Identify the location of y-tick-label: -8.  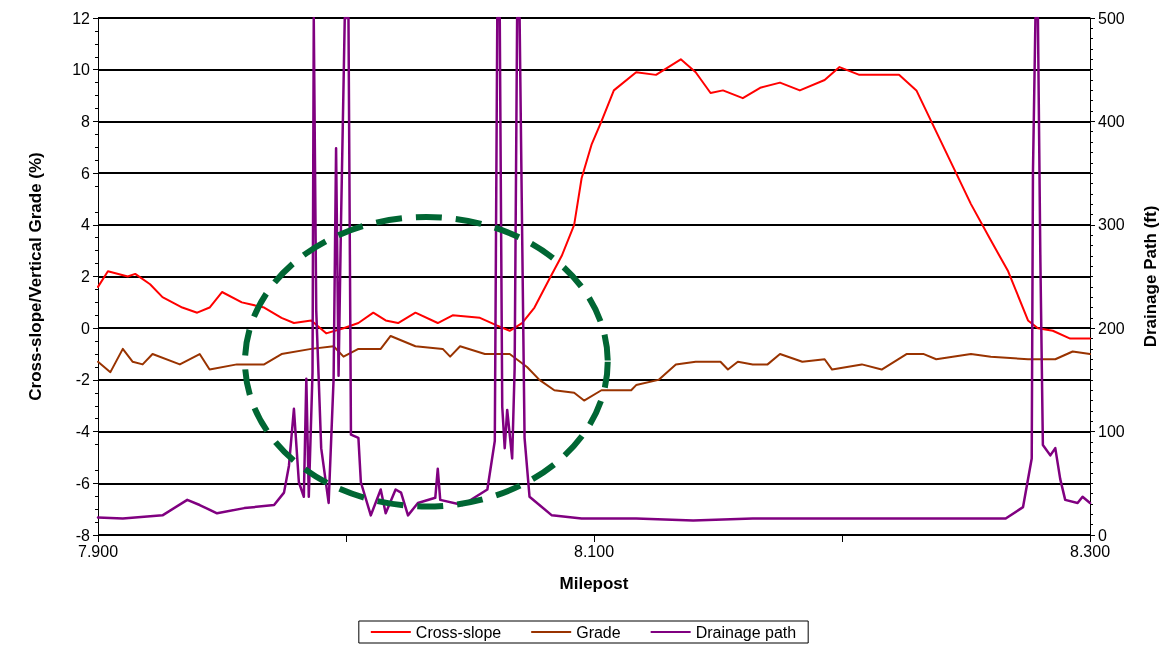
(83, 535).